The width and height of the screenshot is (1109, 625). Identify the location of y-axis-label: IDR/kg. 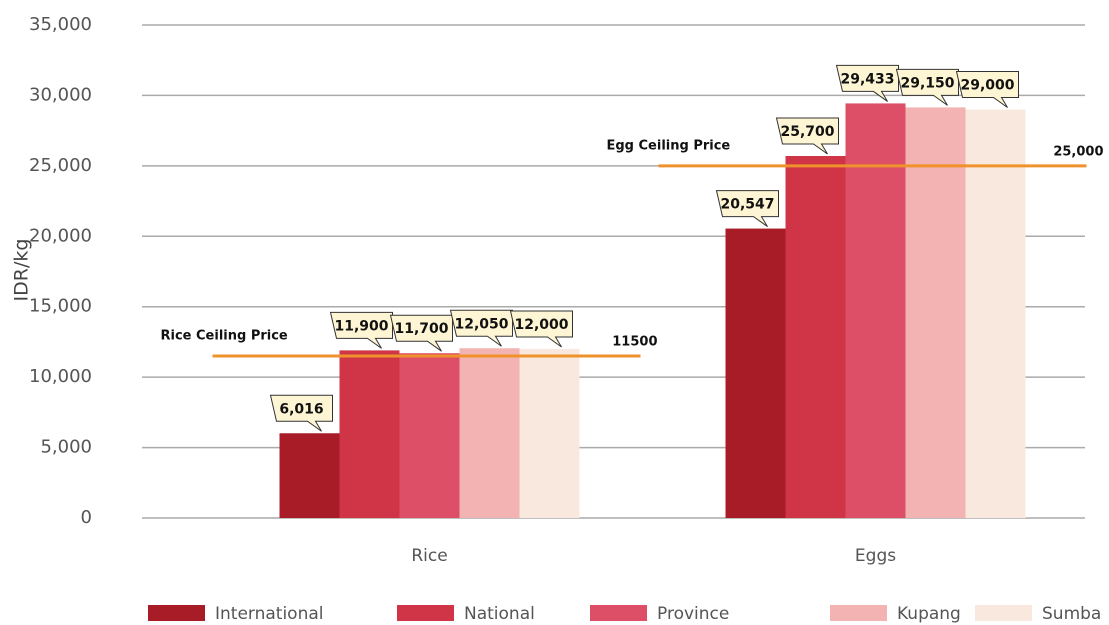
(22, 270).